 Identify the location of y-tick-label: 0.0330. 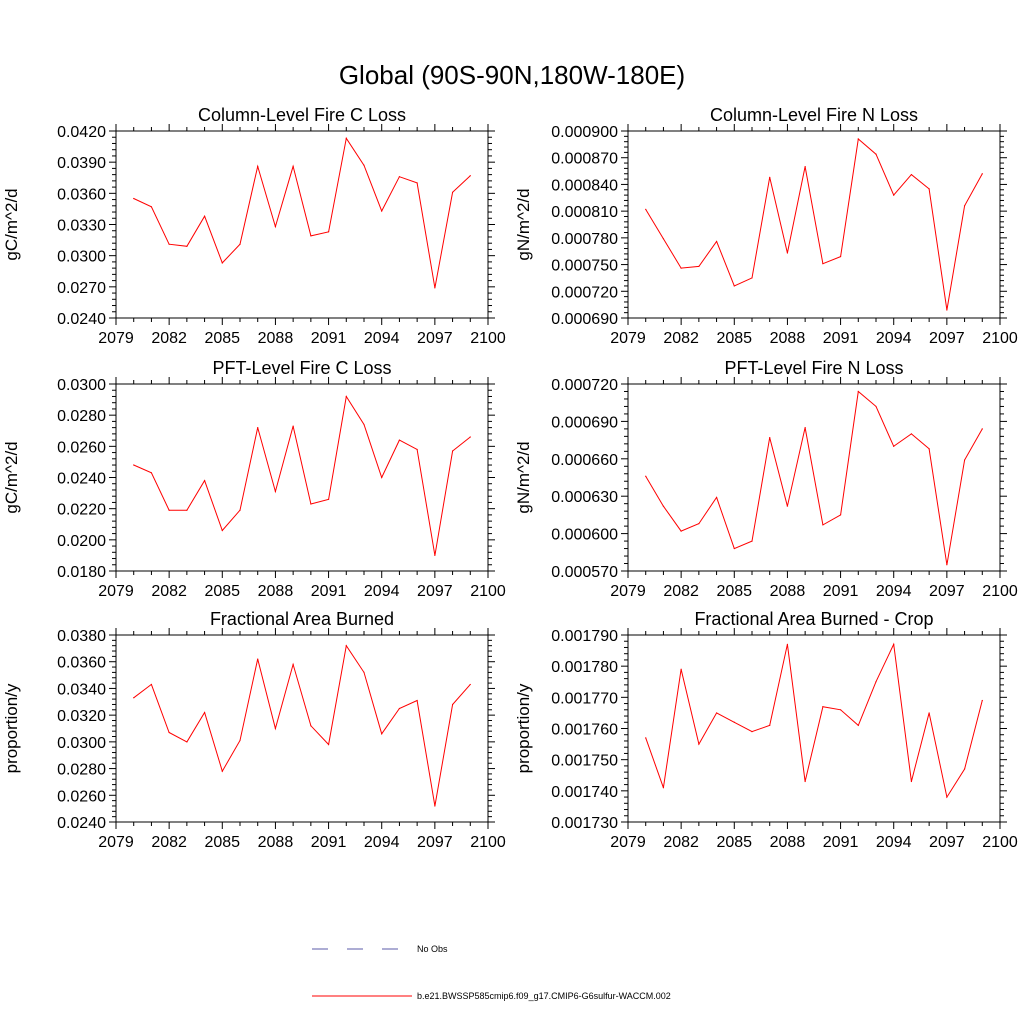
(81, 226).